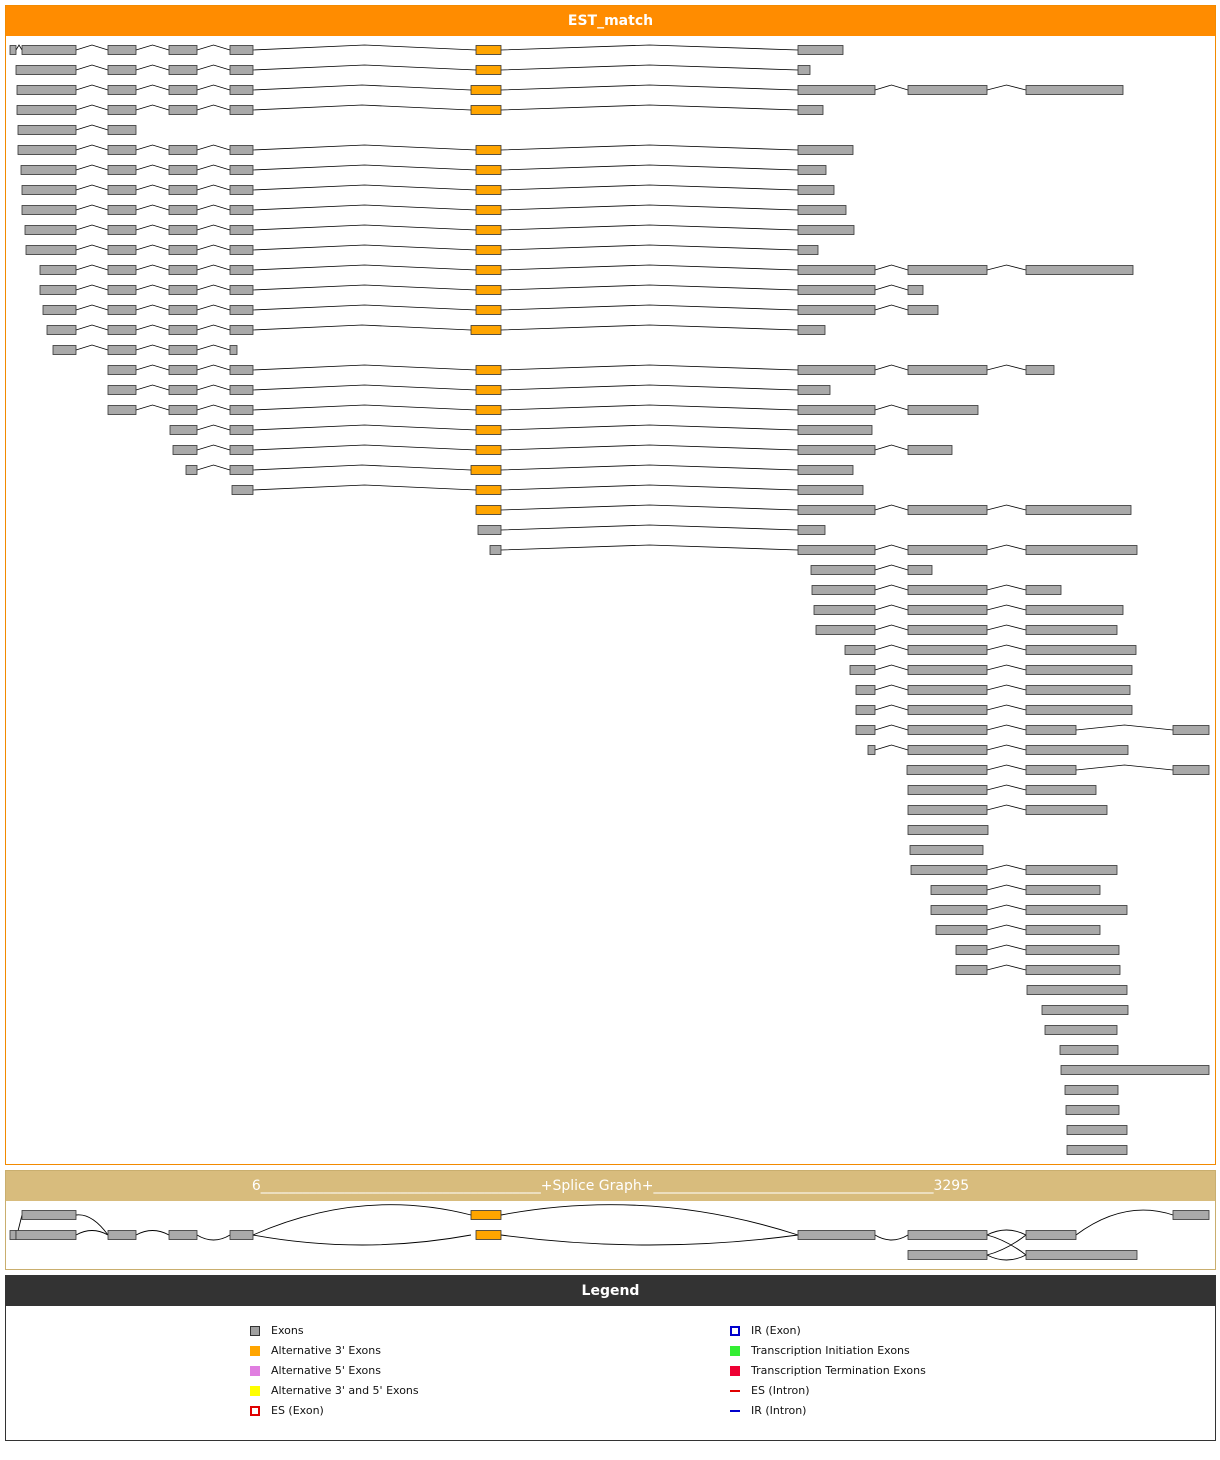 Image resolution: width=1220 pixels, height=1460 pixels. I want to click on splice-alt3-exon, so click(486, 1215).